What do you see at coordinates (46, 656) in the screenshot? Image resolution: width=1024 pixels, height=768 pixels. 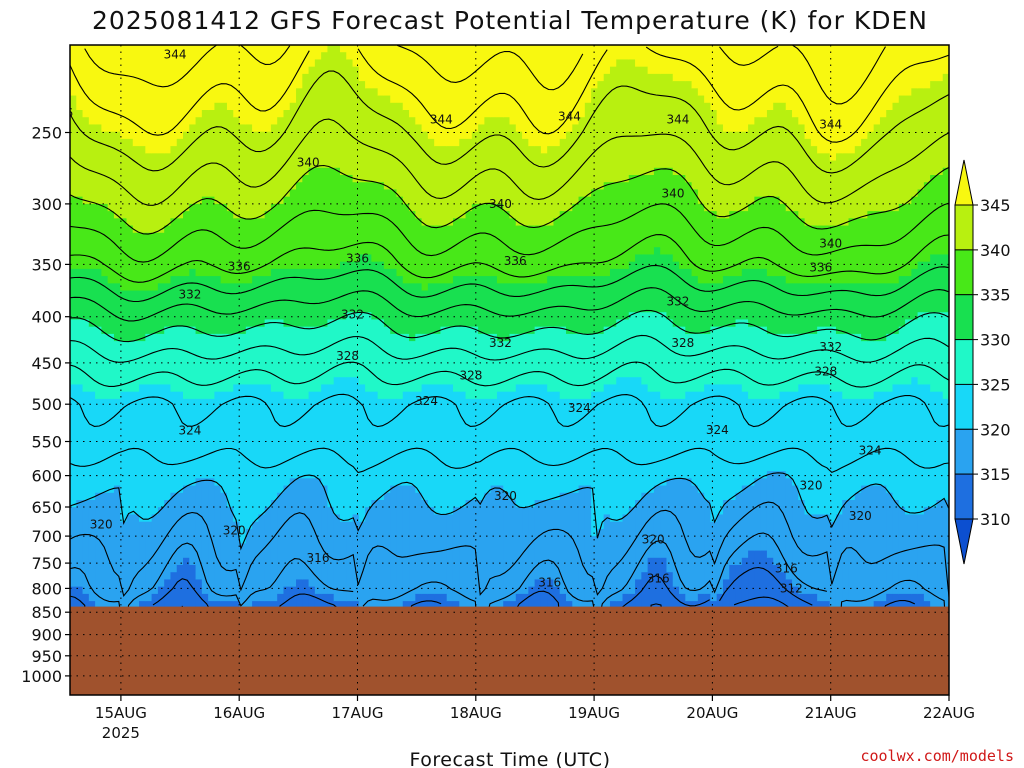 I see `y-tick-label: 950` at bounding box center [46, 656].